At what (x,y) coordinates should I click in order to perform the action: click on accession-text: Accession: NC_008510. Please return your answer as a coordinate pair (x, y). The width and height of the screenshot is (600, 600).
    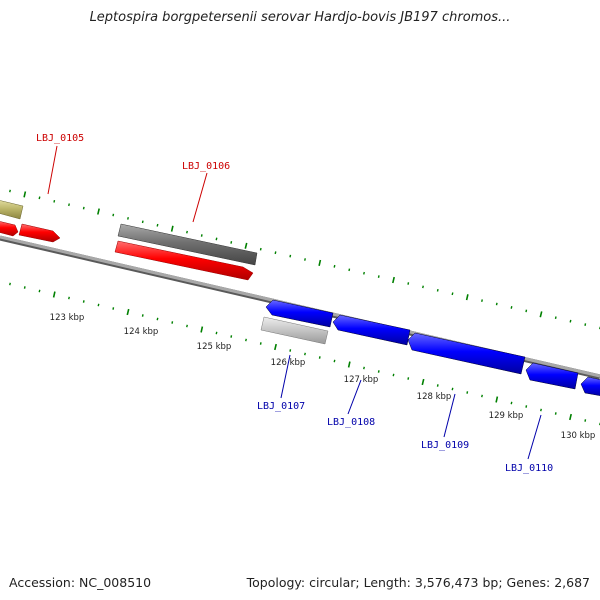
    Looking at the image, I should click on (80, 582).